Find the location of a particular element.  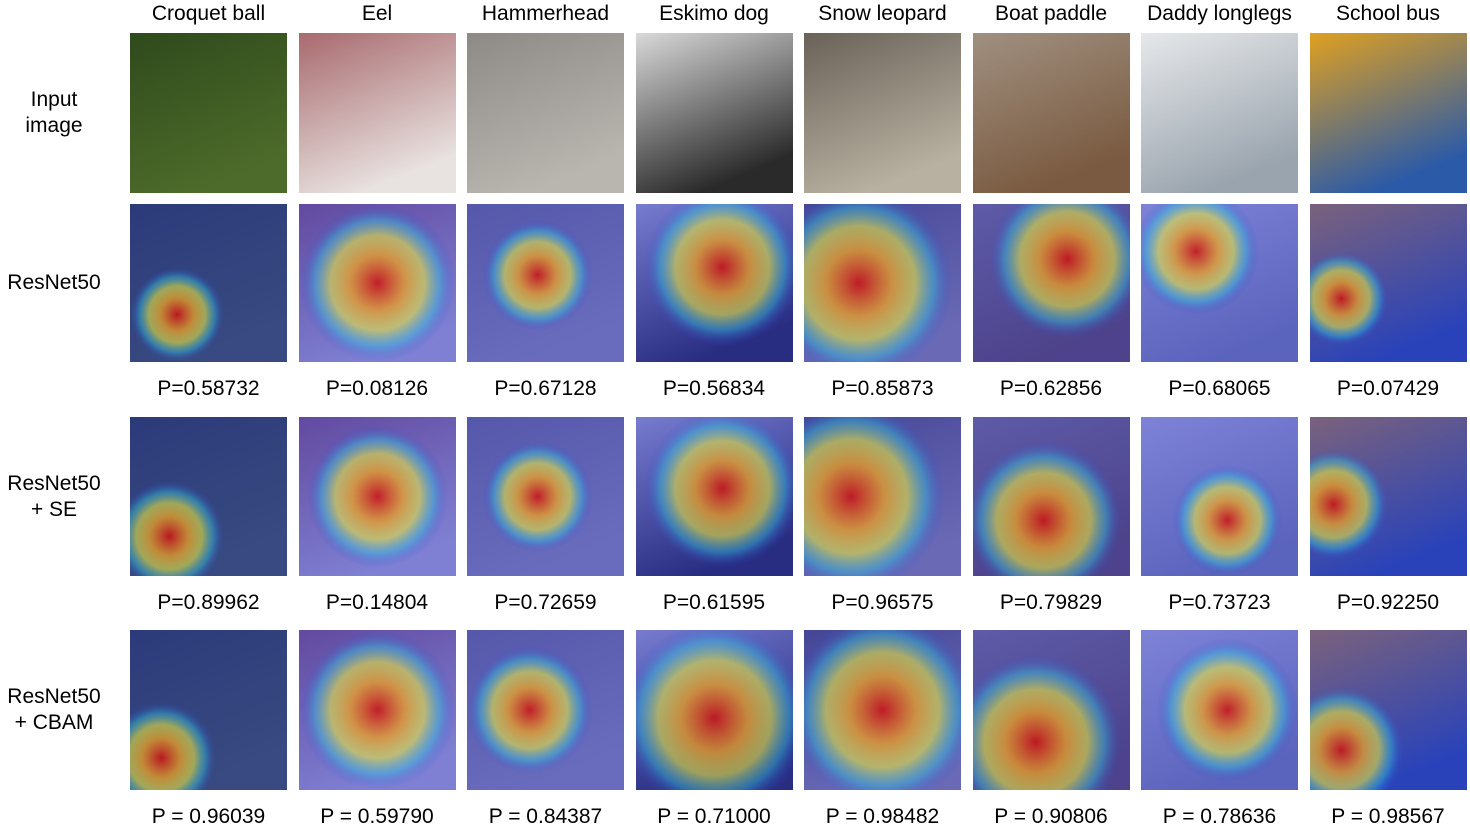

probability: P = 0.84387 is located at coordinates (545, 816).